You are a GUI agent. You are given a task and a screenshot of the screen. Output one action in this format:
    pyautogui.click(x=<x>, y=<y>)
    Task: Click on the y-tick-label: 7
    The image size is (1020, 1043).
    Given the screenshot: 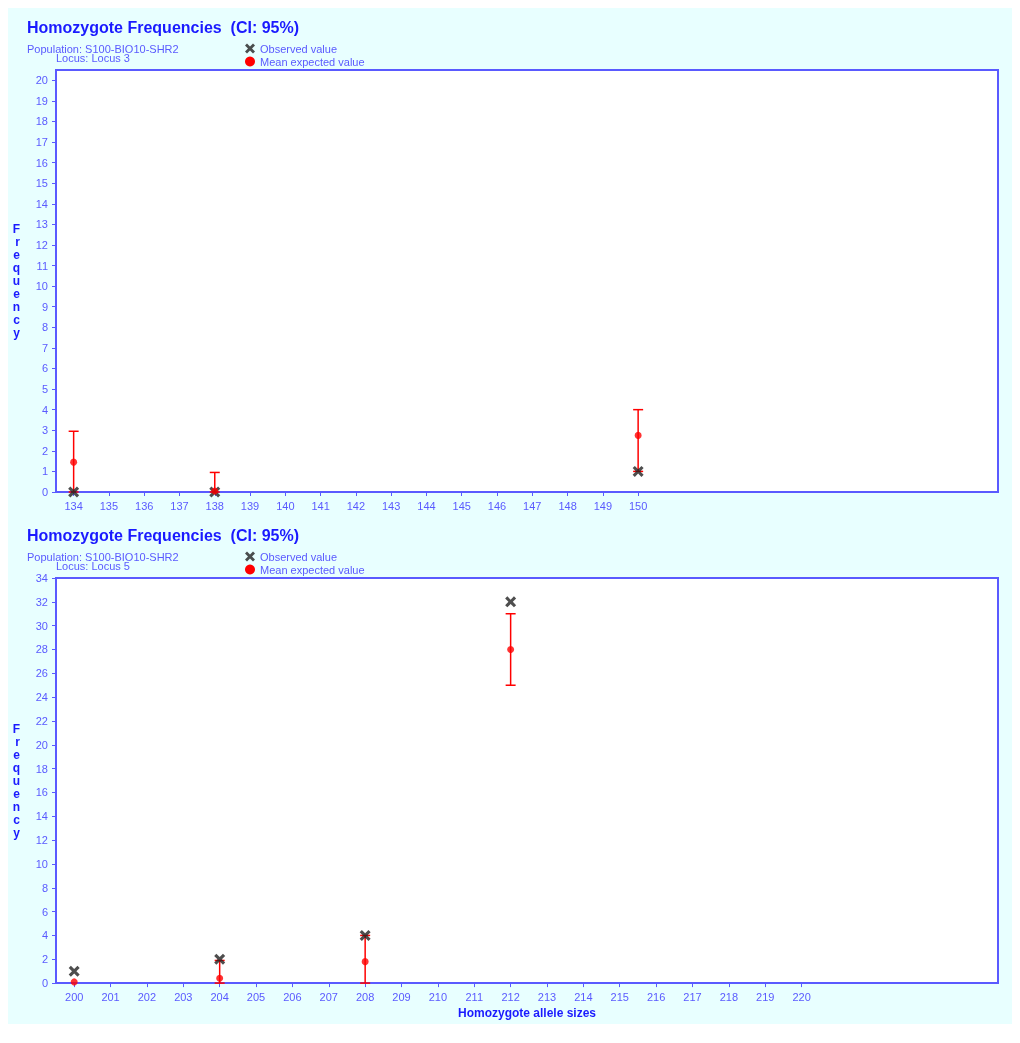 What is the action you would take?
    pyautogui.click(x=44, y=347)
    